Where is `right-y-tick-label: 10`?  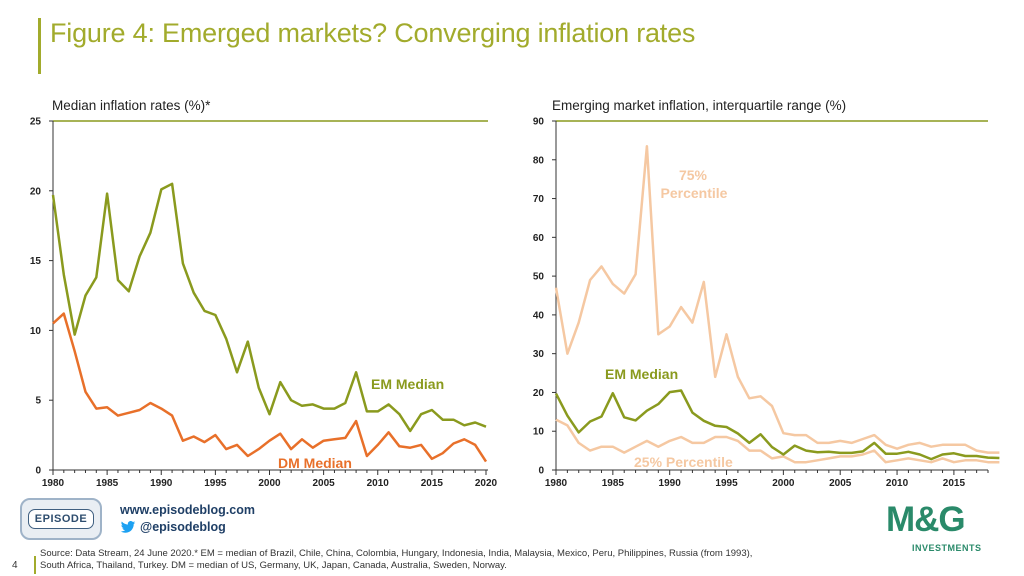 right-y-tick-label: 10 is located at coordinates (539, 432).